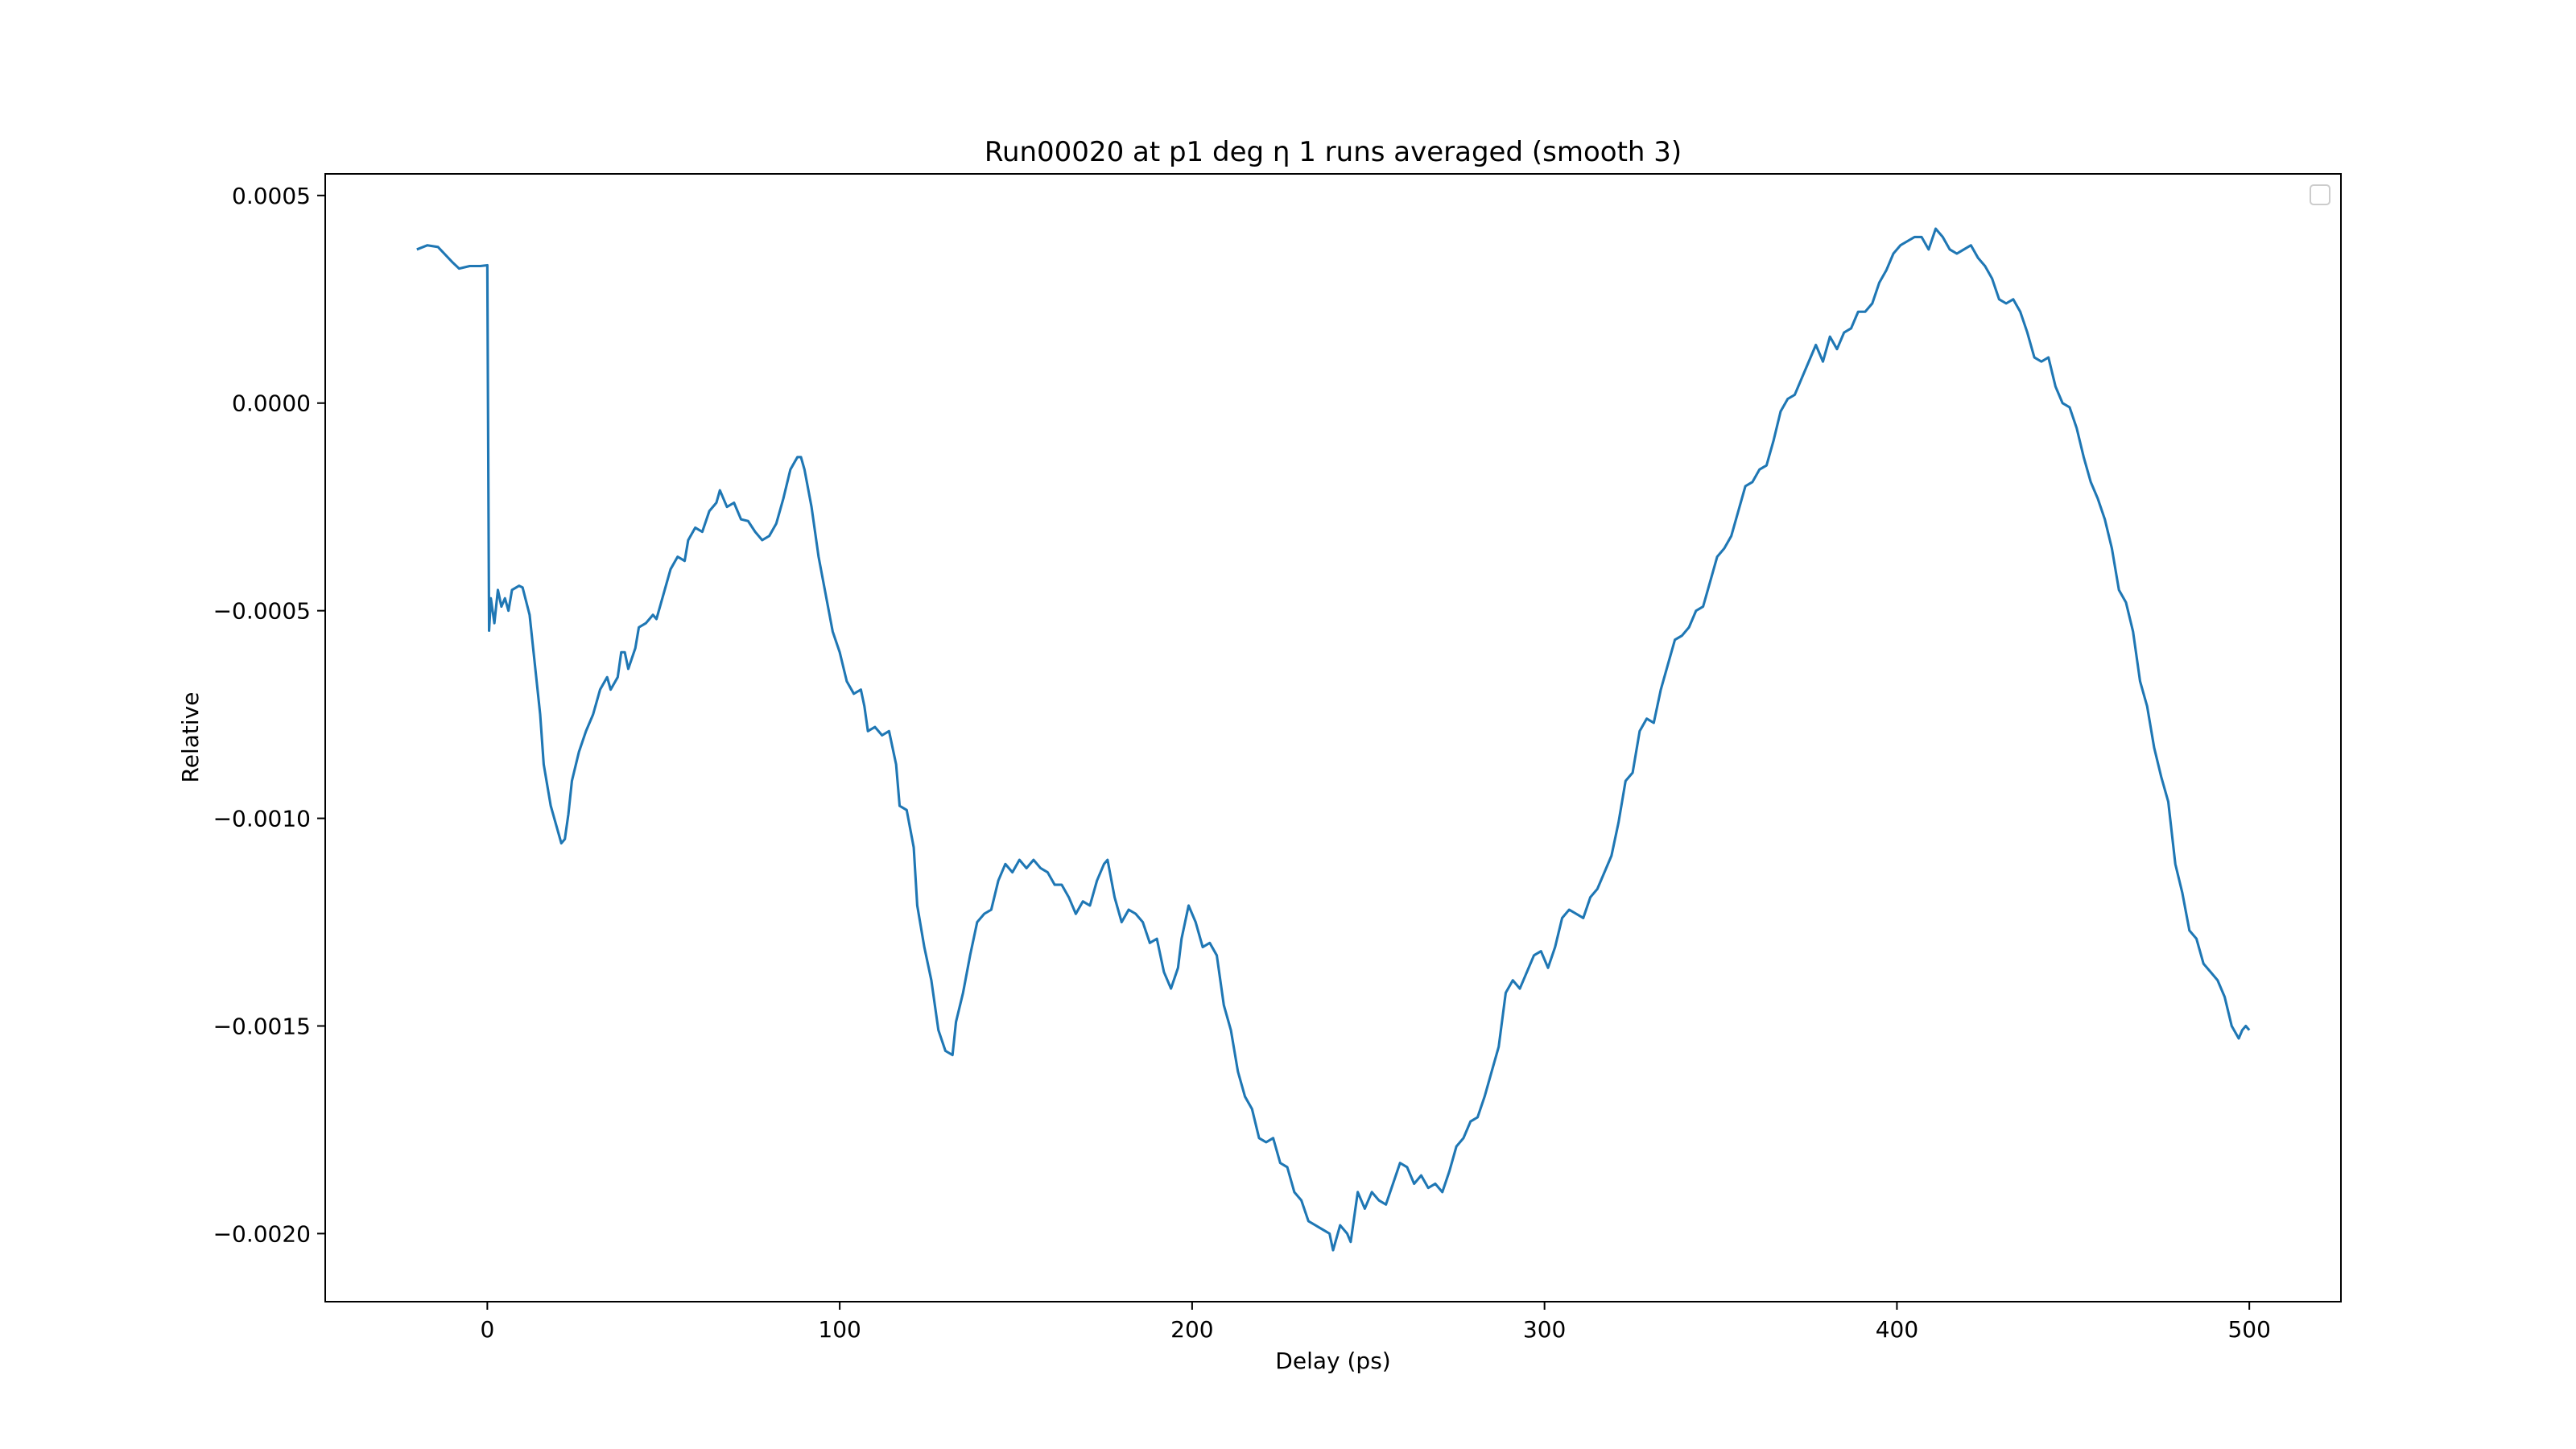  Describe the element at coordinates (839, 1329) in the screenshot. I see `x-tick-label: 100` at that location.